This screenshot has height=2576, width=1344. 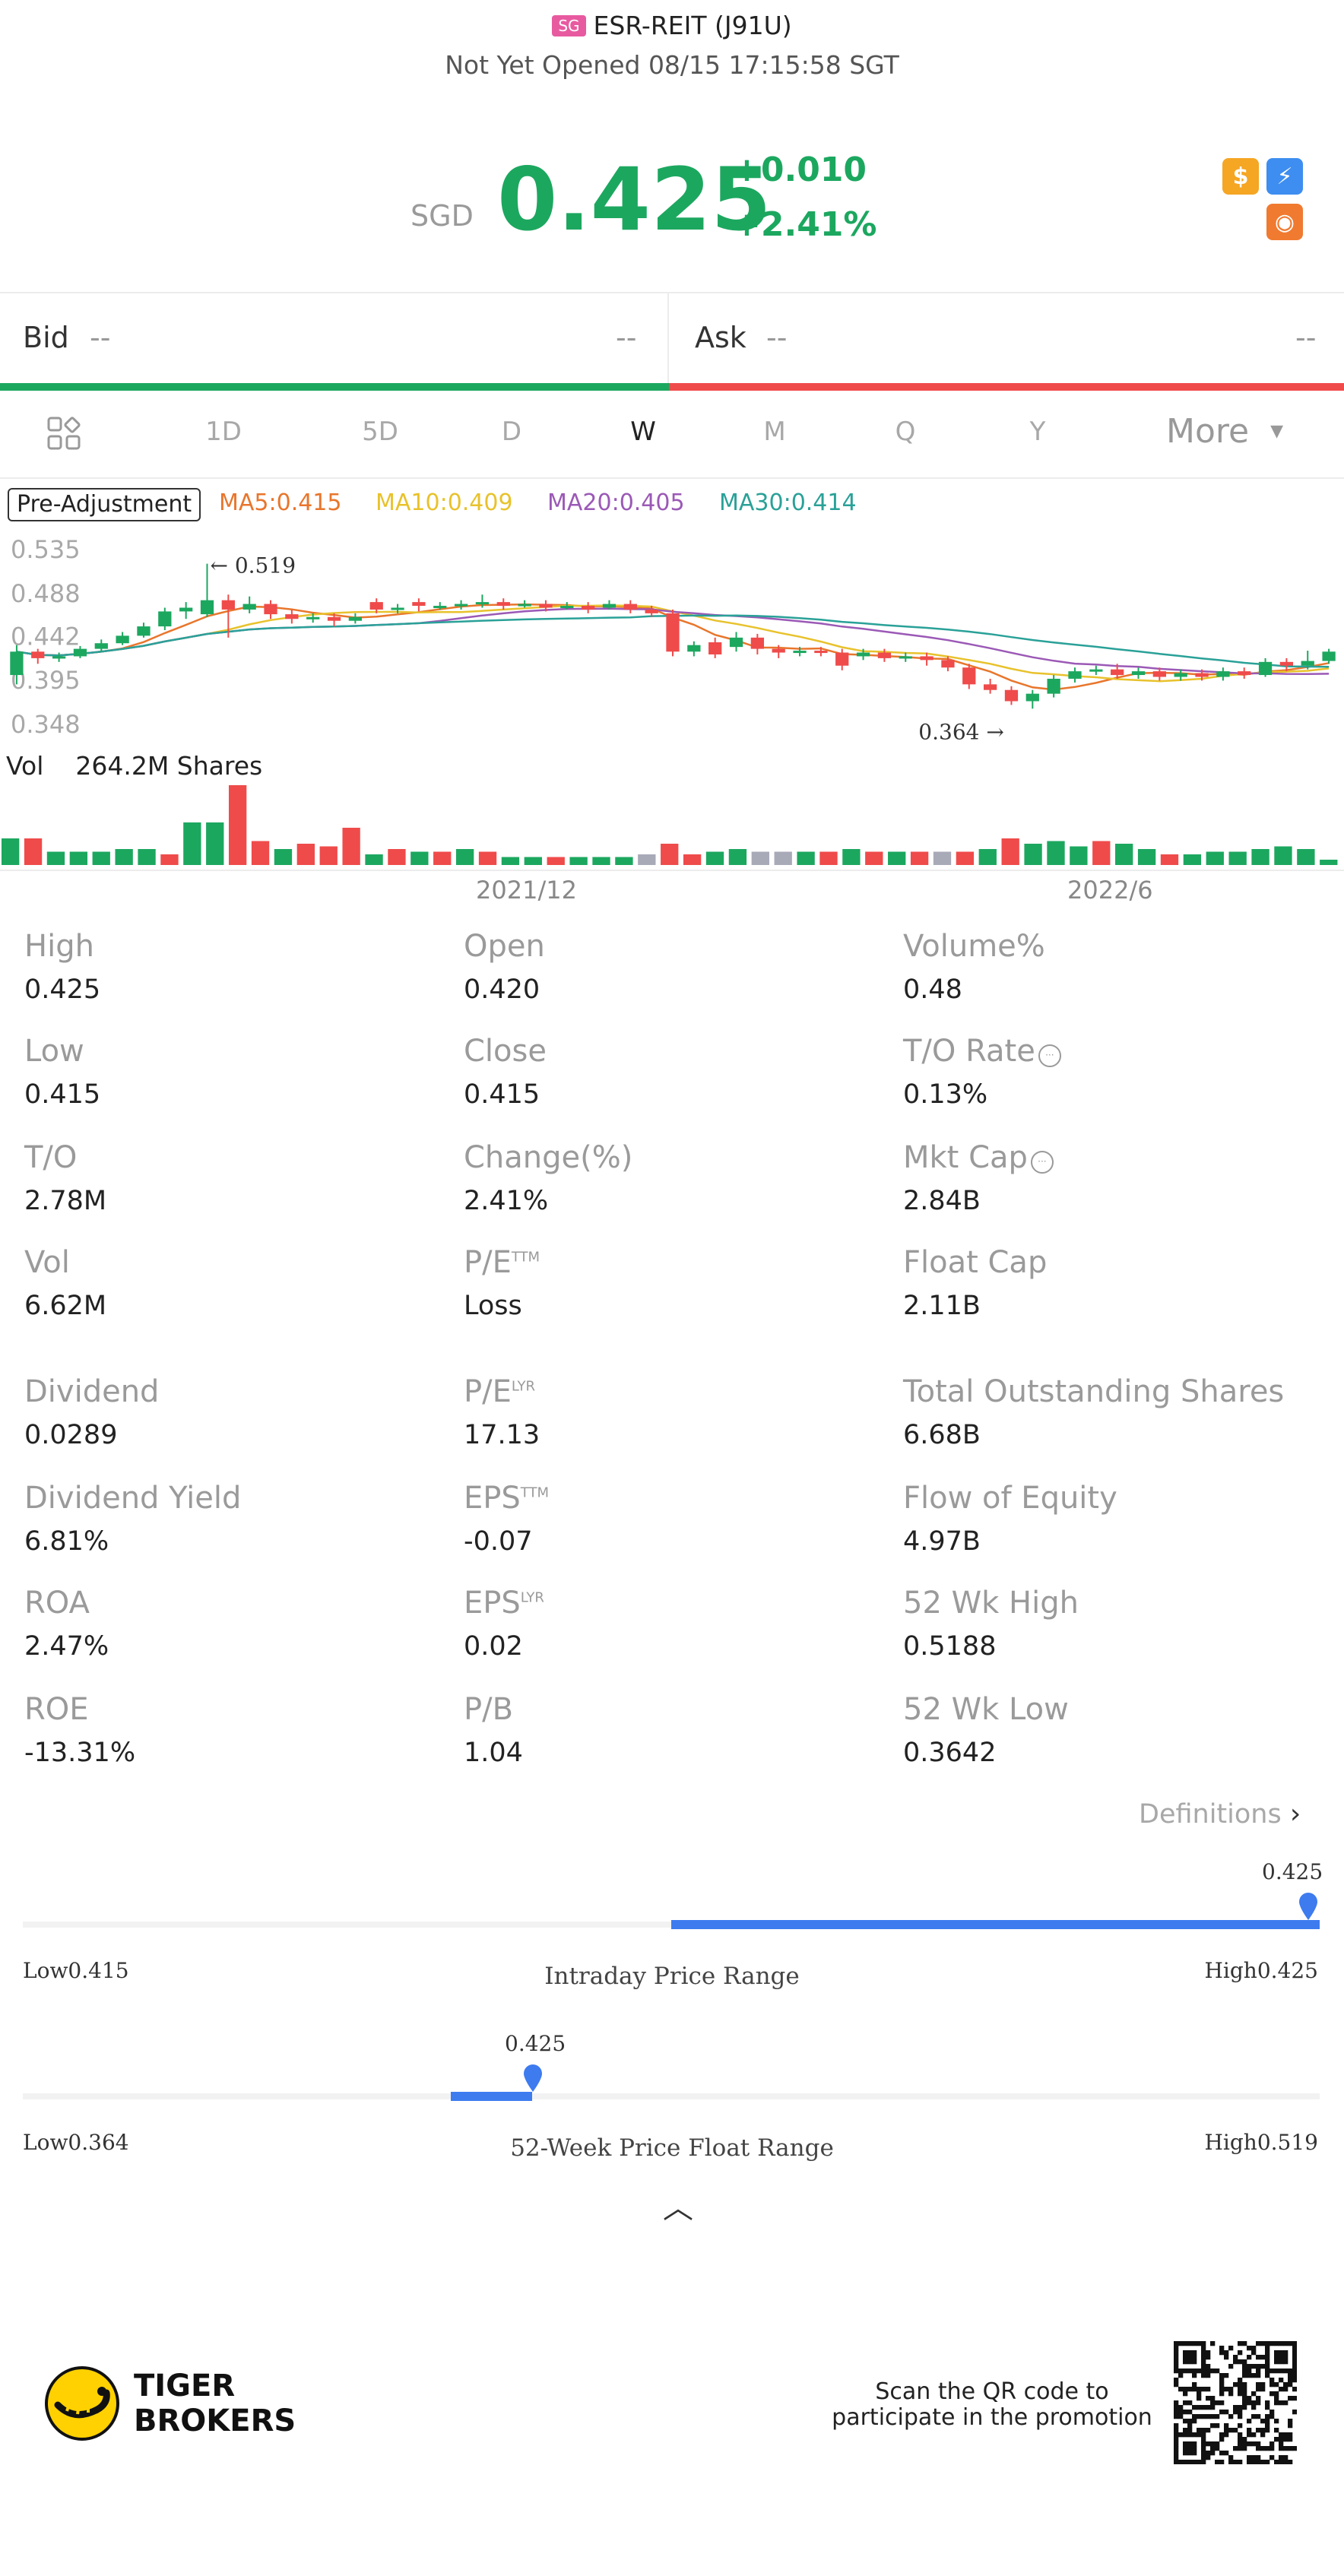 What do you see at coordinates (1224, 431) in the screenshot?
I see `tab-more: More ▼` at bounding box center [1224, 431].